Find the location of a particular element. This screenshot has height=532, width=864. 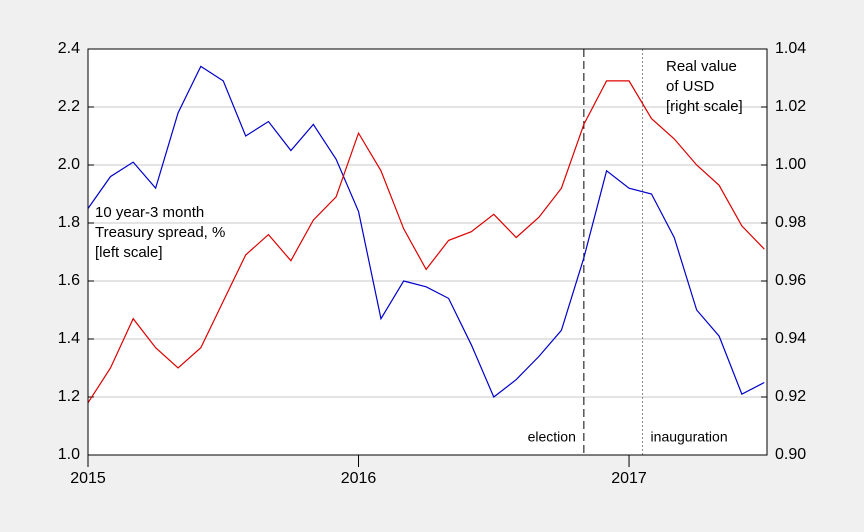

y2-tick-label: 0.90 is located at coordinates (790, 454).